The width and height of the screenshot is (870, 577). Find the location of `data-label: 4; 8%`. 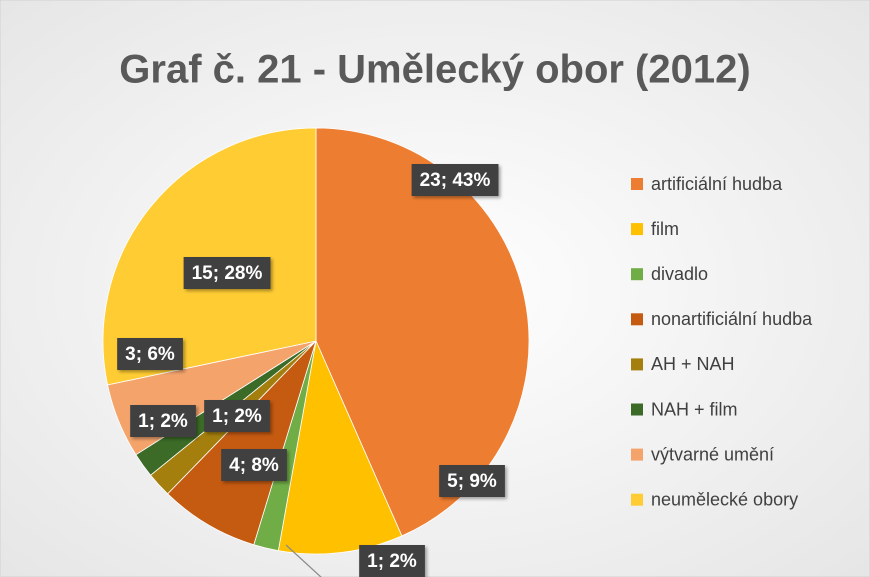

data-label: 4; 8% is located at coordinates (254, 465).